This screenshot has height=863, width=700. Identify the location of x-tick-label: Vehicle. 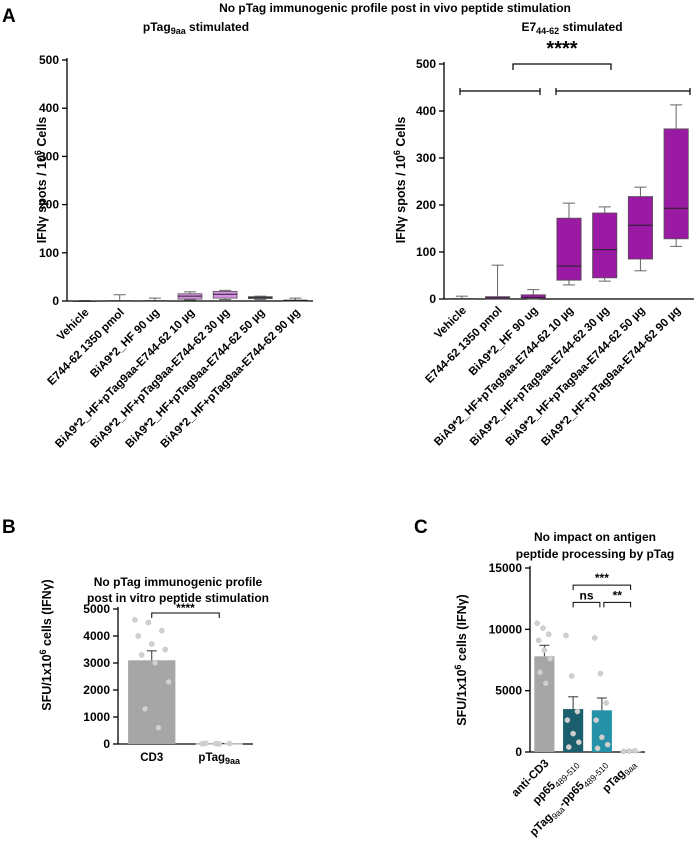
(450, 323).